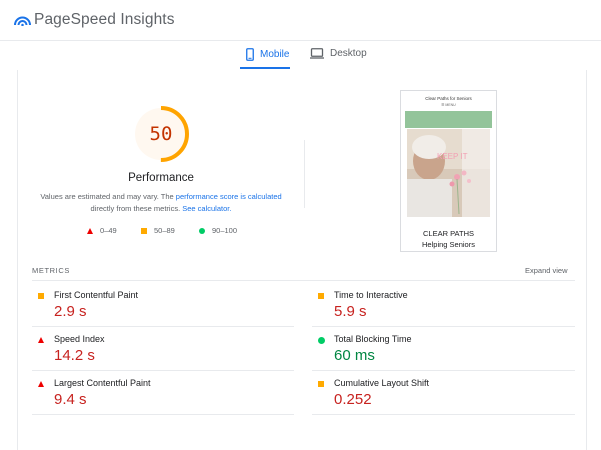 This screenshot has height=450, width=601. Describe the element at coordinates (442, 396) in the screenshot. I see `metric-cumulative-layout-shift: Cumulative Layout Shift 0.252` at that location.